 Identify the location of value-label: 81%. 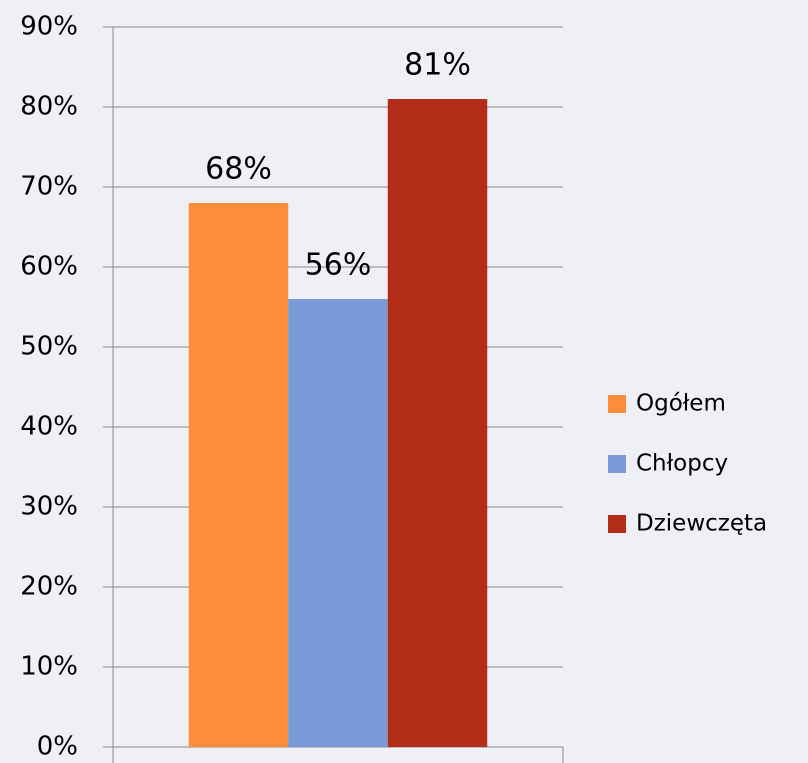
(437, 65).